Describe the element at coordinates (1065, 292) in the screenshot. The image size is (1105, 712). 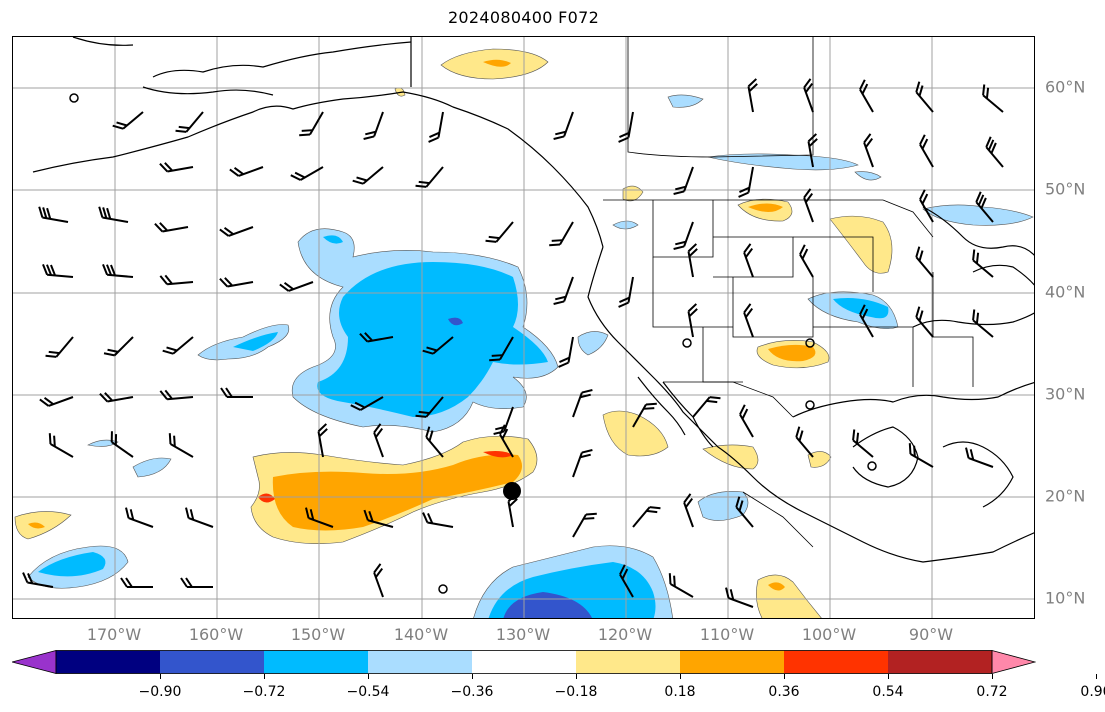
I see `lat-label: 40°N` at that location.